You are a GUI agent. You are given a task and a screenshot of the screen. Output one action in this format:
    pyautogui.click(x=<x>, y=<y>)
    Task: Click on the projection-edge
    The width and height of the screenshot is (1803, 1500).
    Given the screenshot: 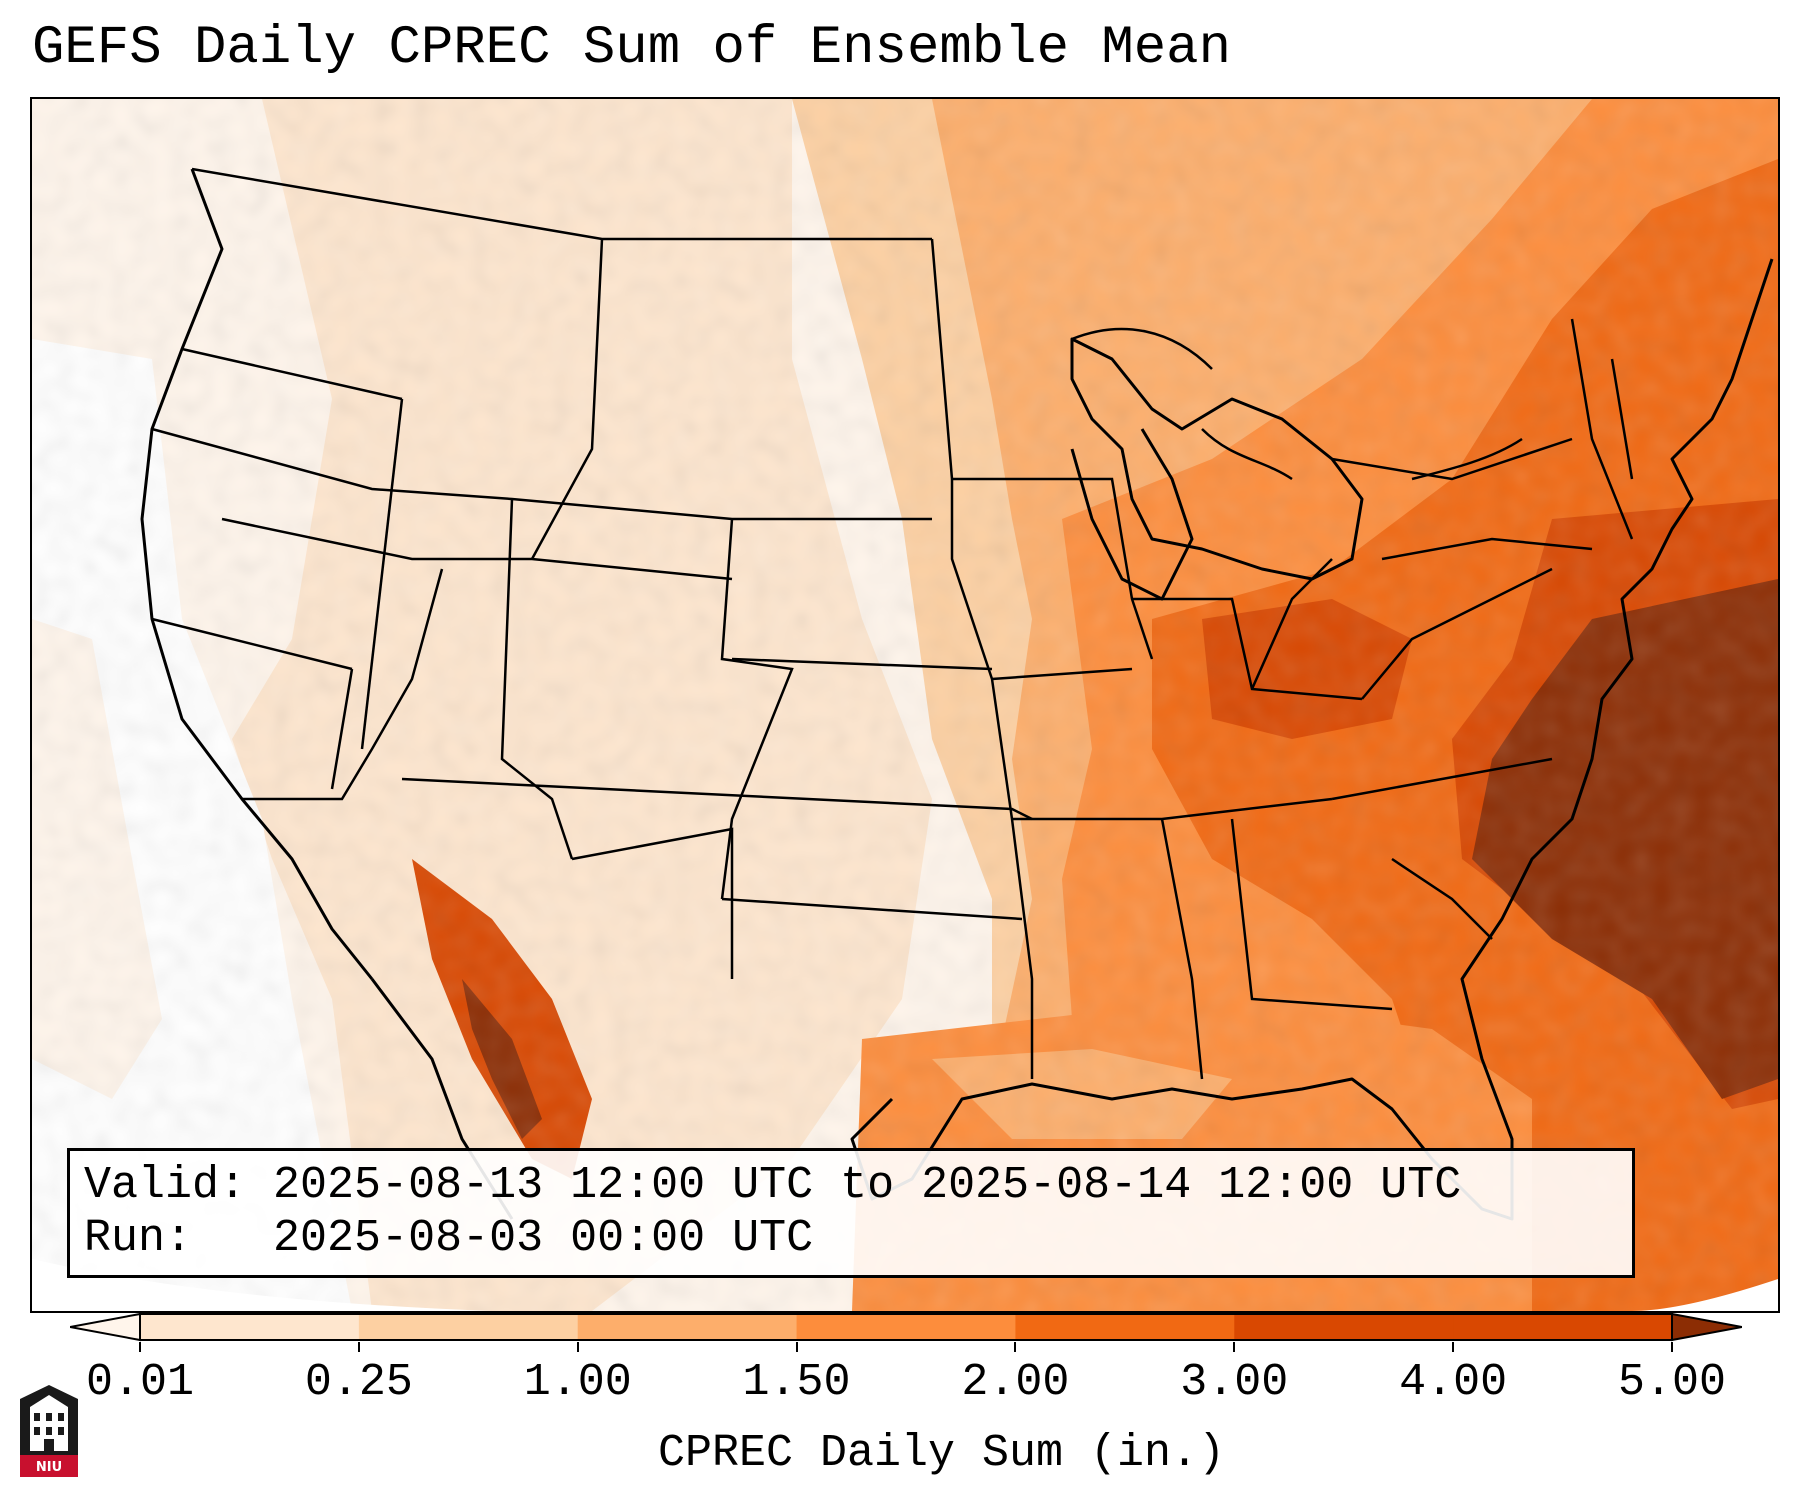 What is the action you would take?
    pyautogui.click(x=482, y=1285)
    